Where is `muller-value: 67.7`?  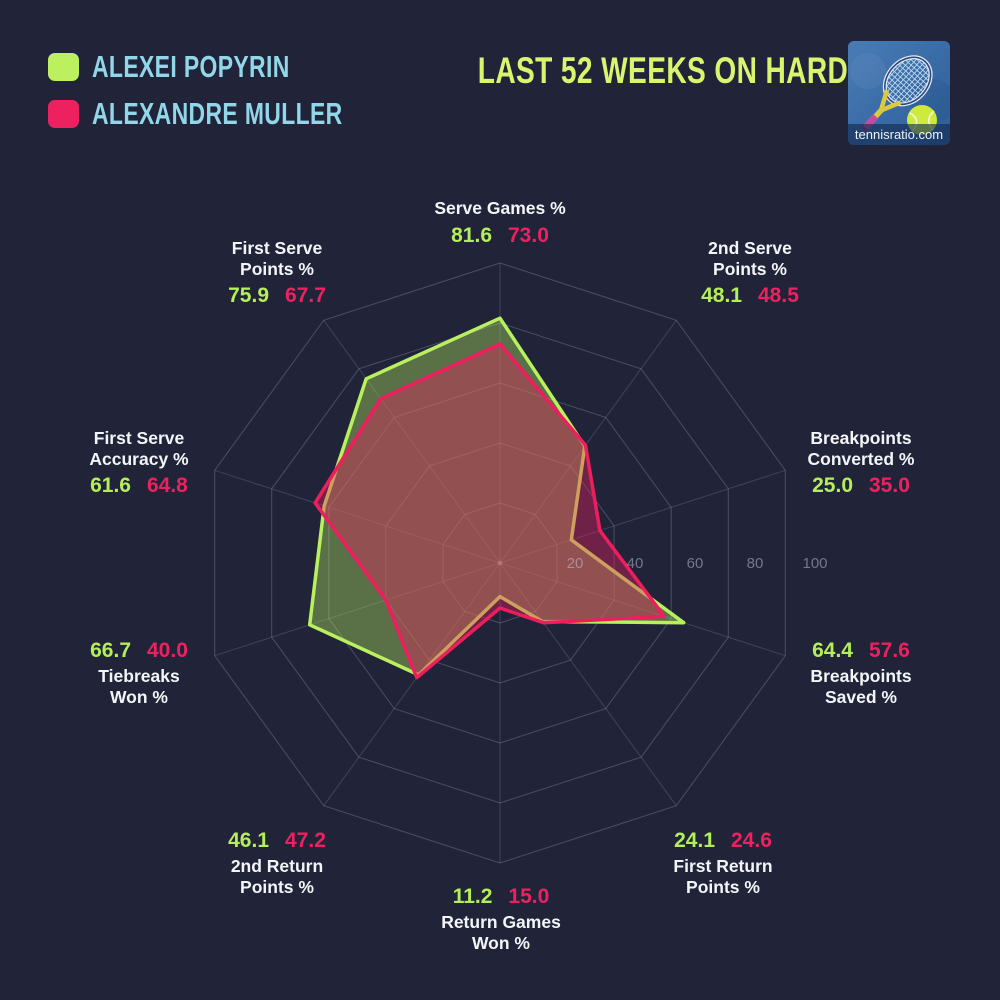 muller-value: 67.7 is located at coordinates (305, 295).